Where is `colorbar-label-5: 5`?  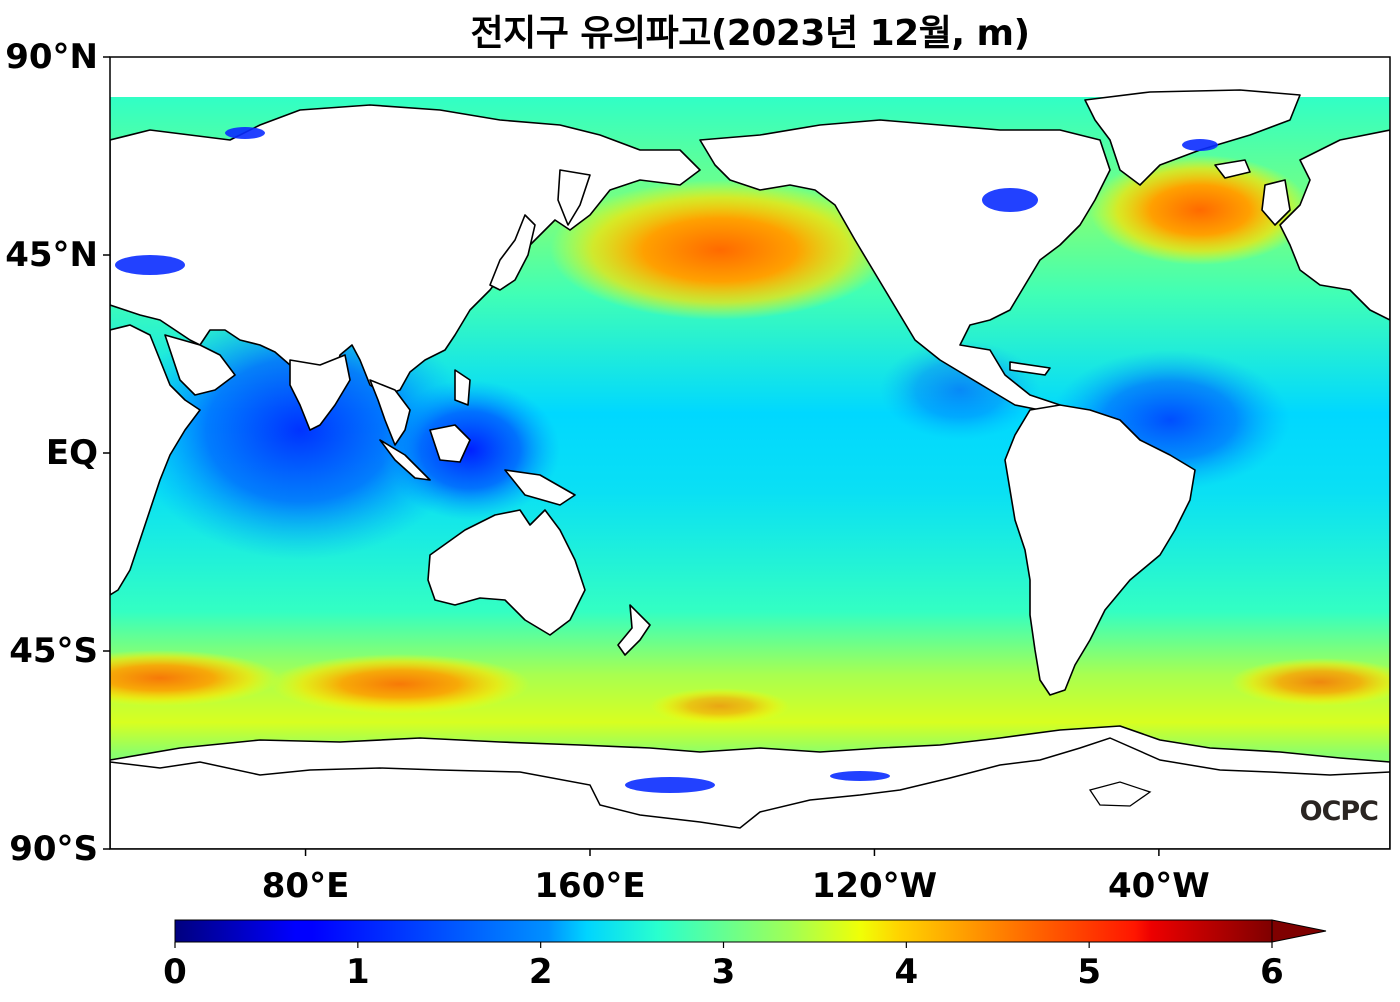 colorbar-label-5: 5 is located at coordinates (1089, 972).